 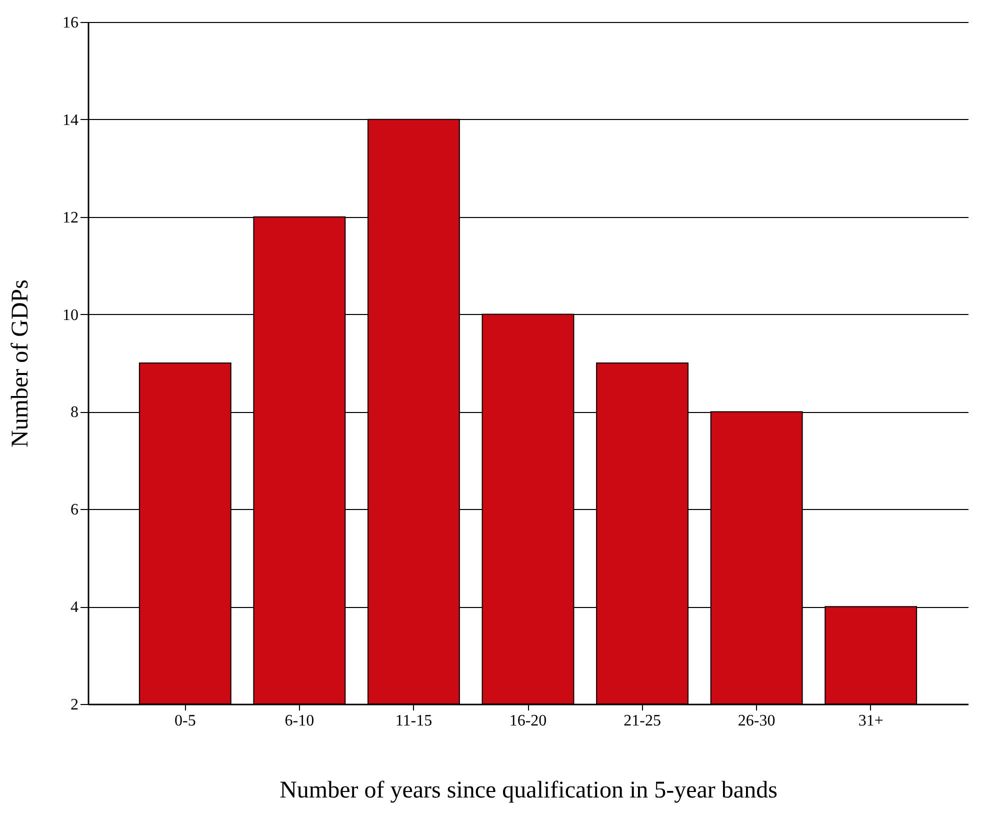 What do you see at coordinates (70, 315) in the screenshot?
I see `y-tick-label: 10` at bounding box center [70, 315].